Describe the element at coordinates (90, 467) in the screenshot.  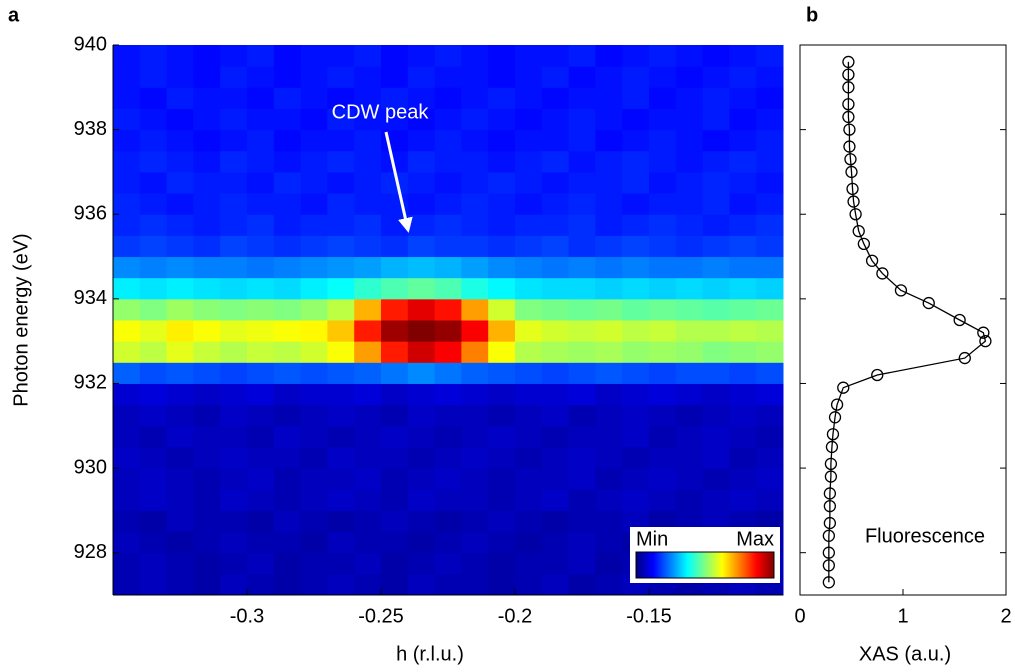
I see `y-tick-label: 930` at that location.